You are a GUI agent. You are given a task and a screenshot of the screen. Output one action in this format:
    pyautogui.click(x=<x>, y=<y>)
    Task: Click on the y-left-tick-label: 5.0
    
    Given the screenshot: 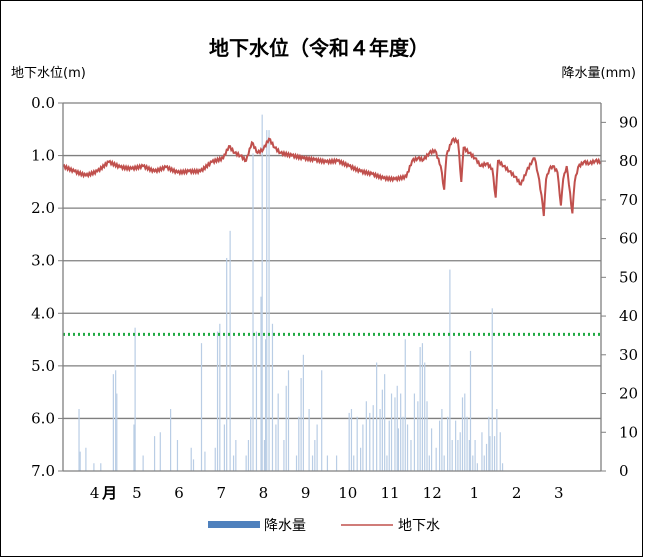 What is the action you would take?
    pyautogui.click(x=43, y=366)
    